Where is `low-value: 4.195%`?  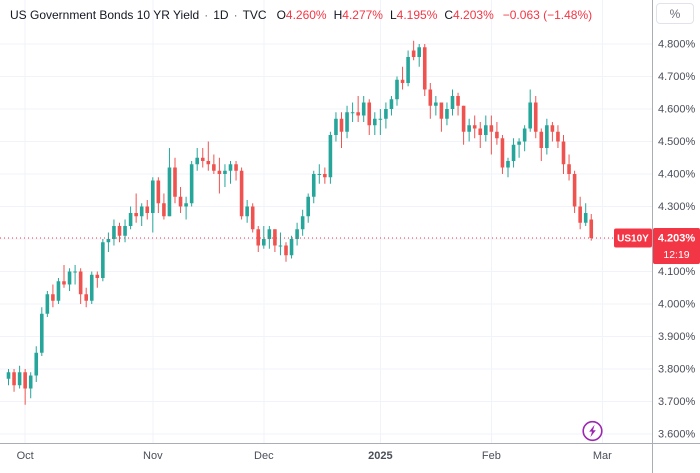
low-value: 4.195% is located at coordinates (417, 15).